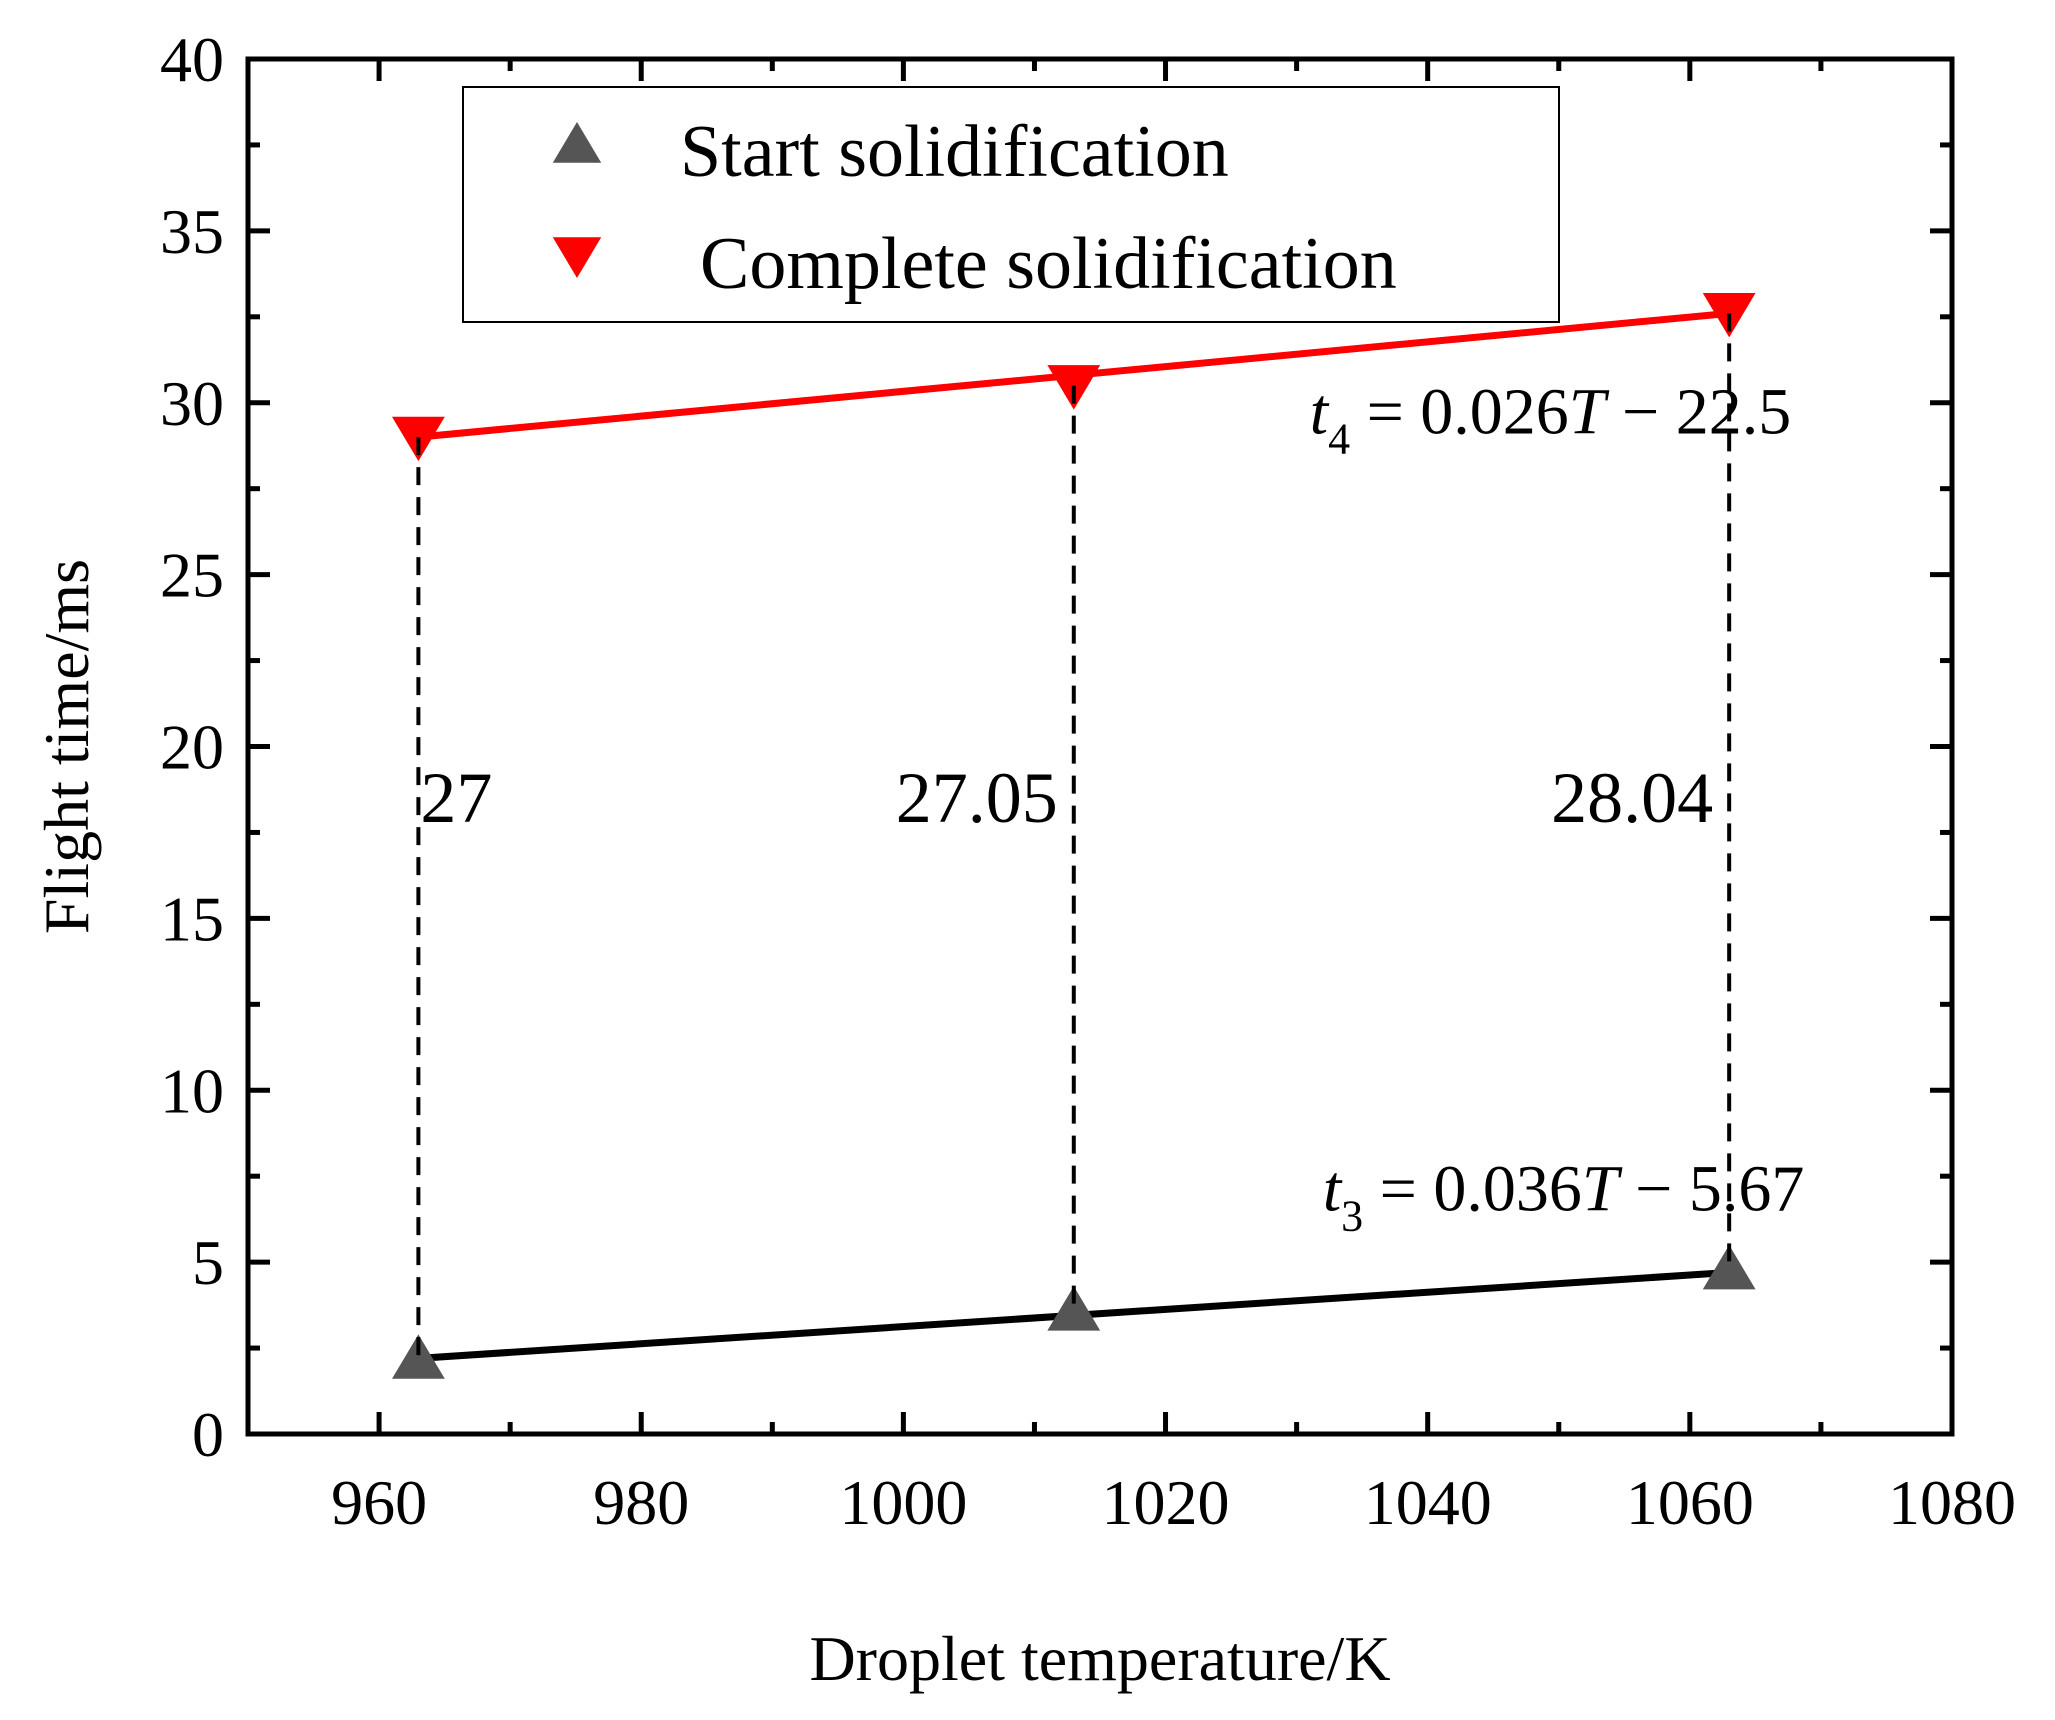 Image resolution: width=2055 pixels, height=1720 pixels. What do you see at coordinates (1472, 1189) in the screenshot?
I see `equation-rhs: = 0.036` at bounding box center [1472, 1189].